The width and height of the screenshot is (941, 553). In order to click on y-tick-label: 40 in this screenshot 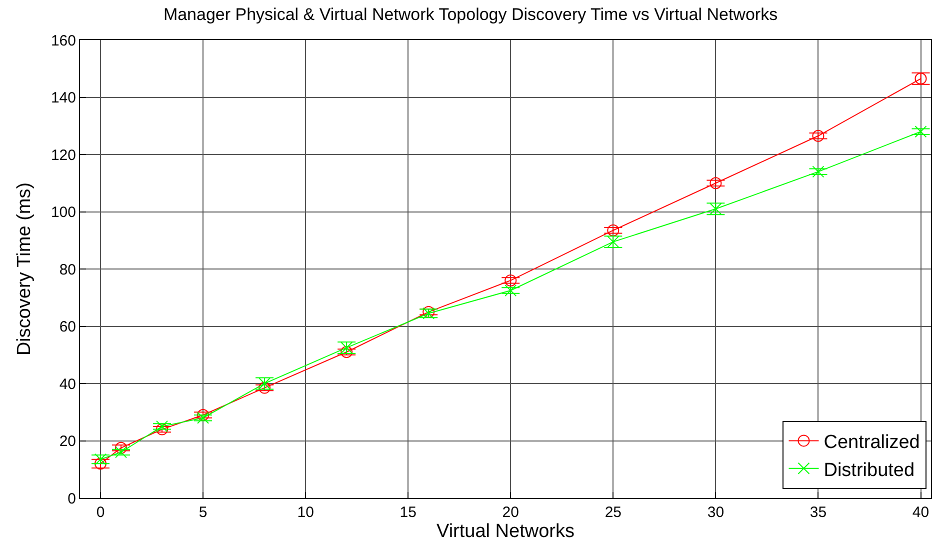, I will do `click(67, 384)`.